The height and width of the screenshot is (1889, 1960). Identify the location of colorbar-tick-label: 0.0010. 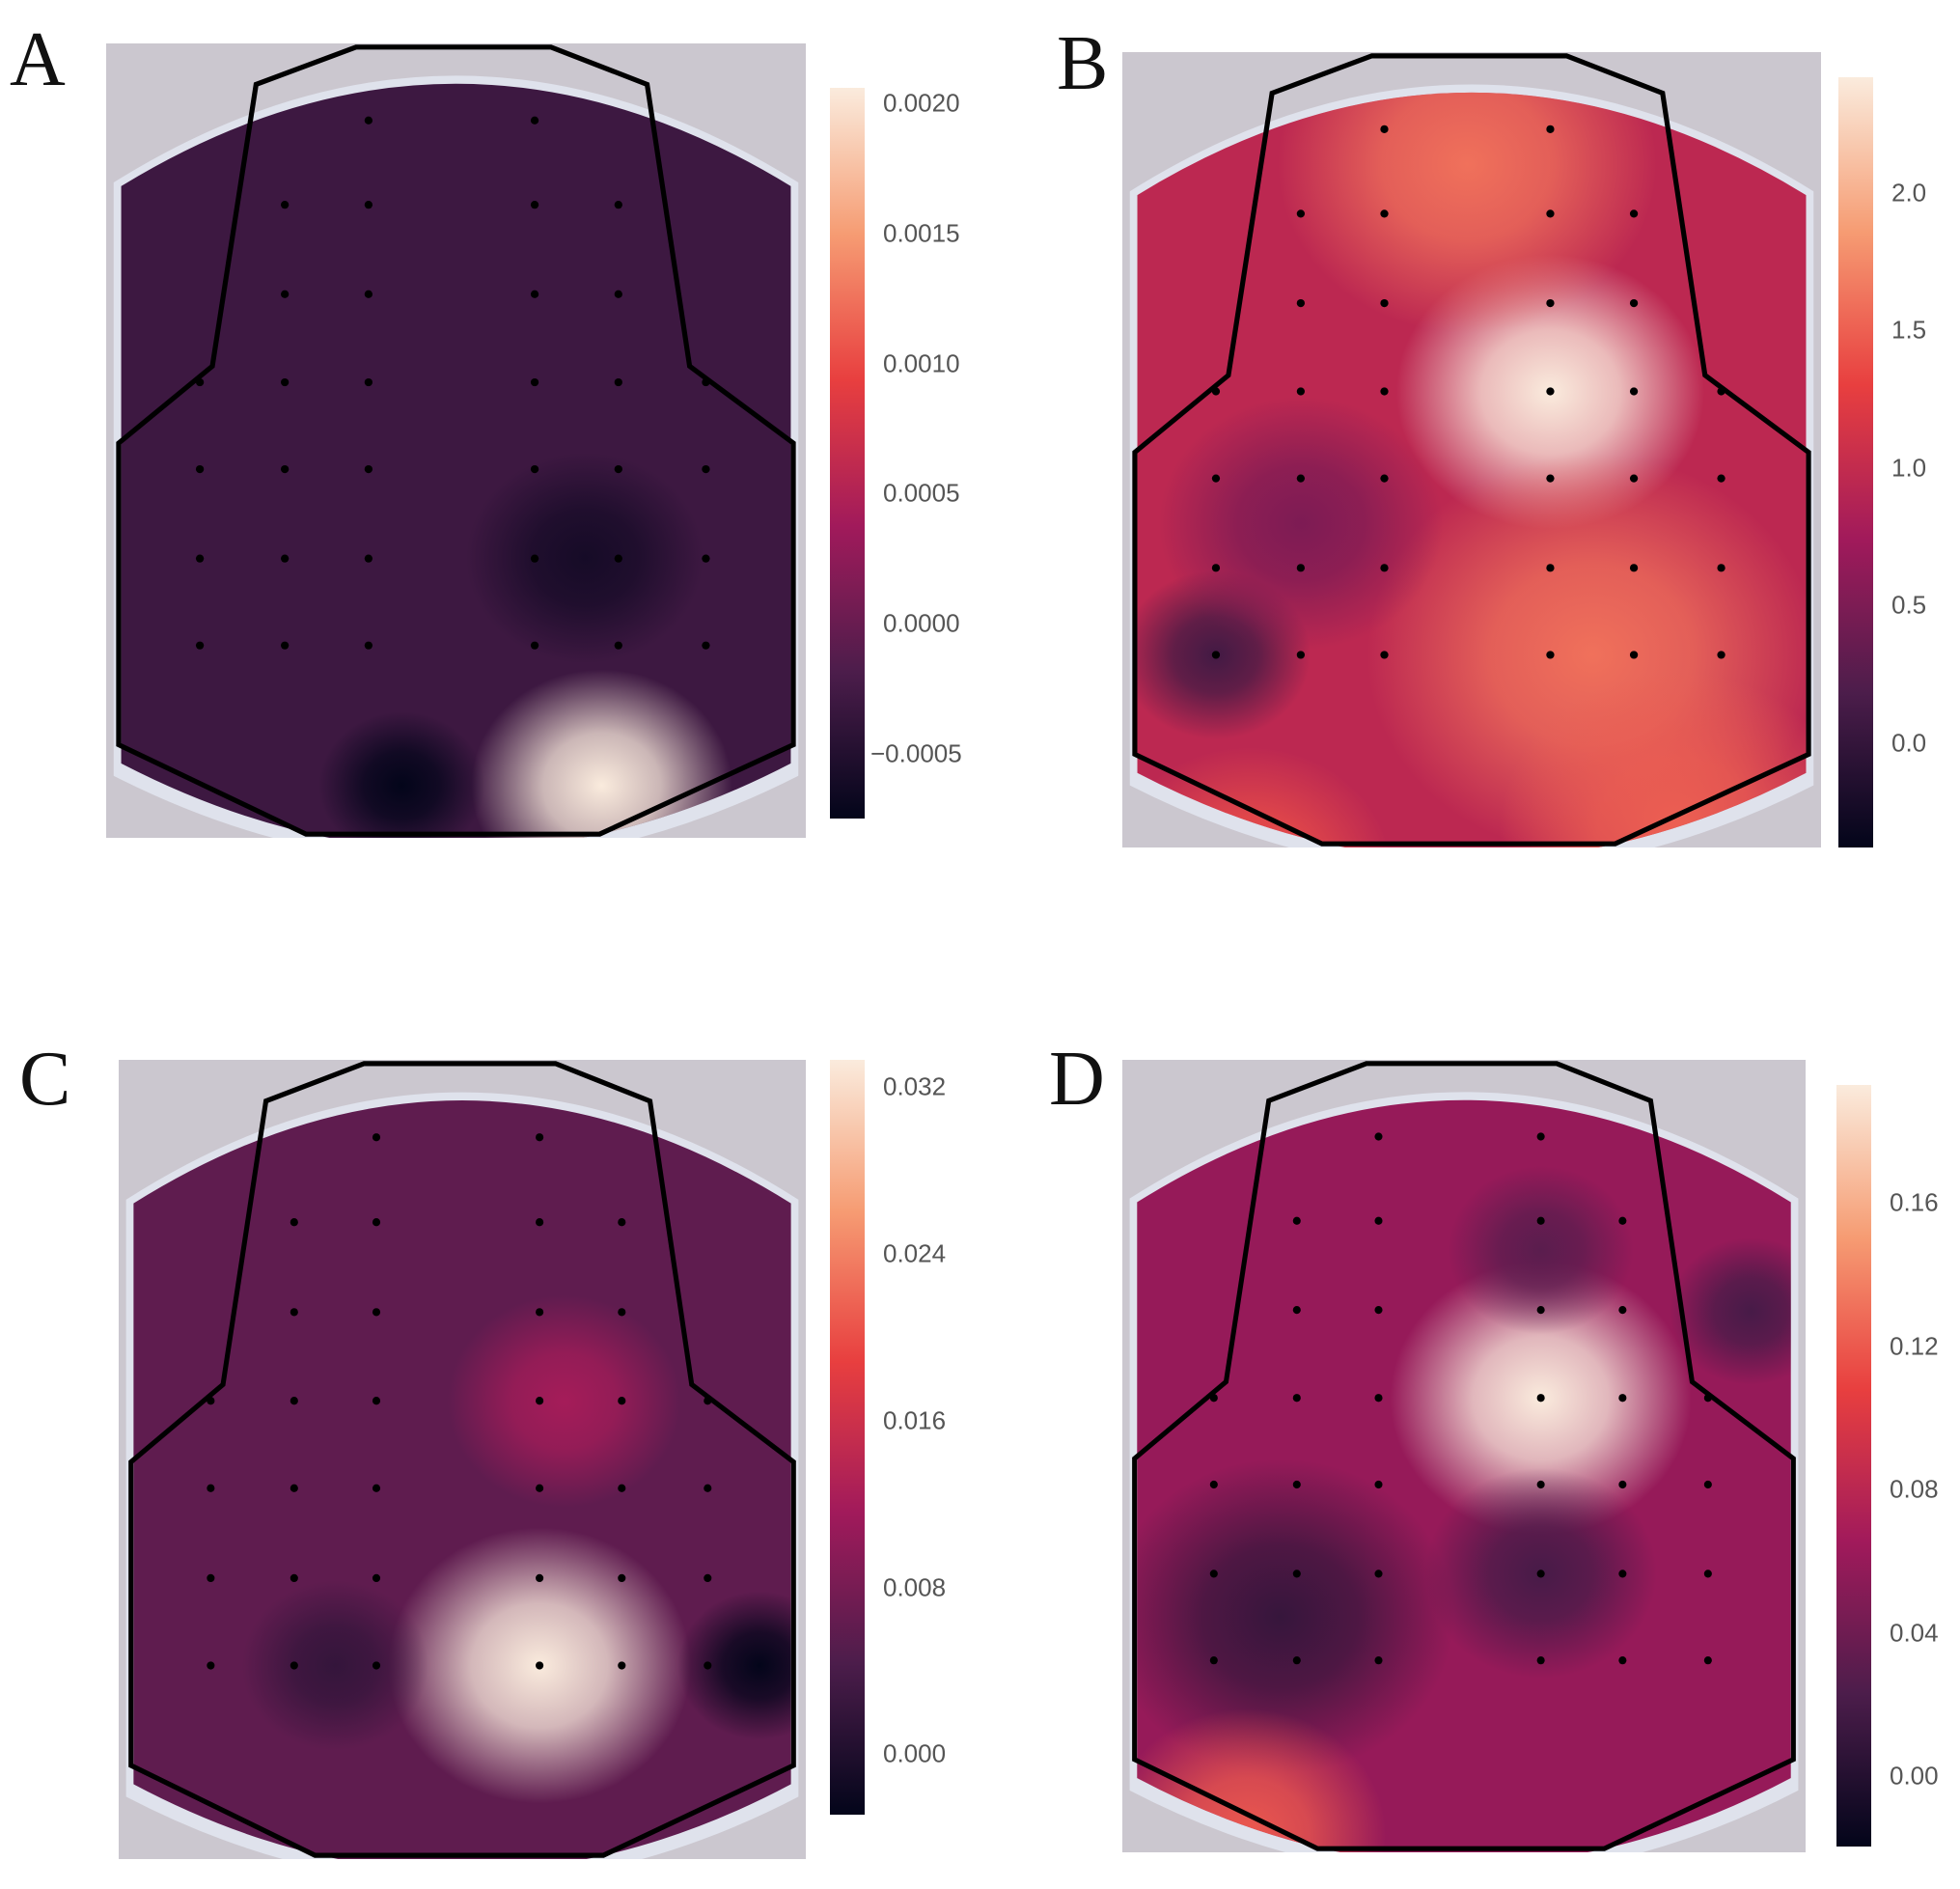
(921, 363).